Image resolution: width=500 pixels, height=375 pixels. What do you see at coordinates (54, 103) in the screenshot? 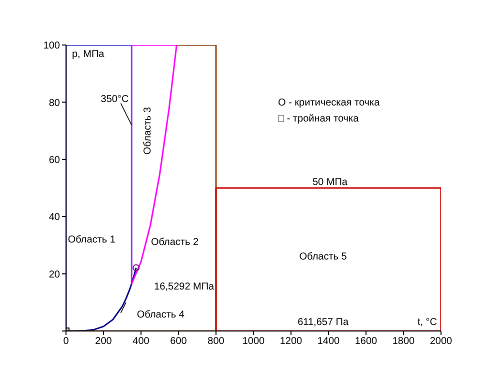
I see `y-tick-label: 80` at bounding box center [54, 103].